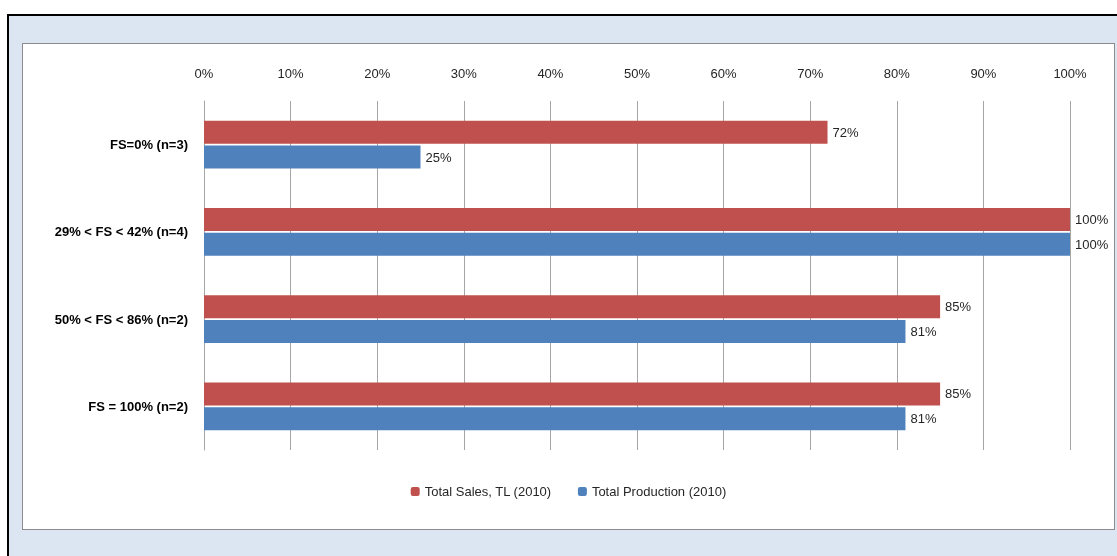 This screenshot has width=1117, height=556. What do you see at coordinates (897, 73) in the screenshot?
I see `x-tick-label: 80%` at bounding box center [897, 73].